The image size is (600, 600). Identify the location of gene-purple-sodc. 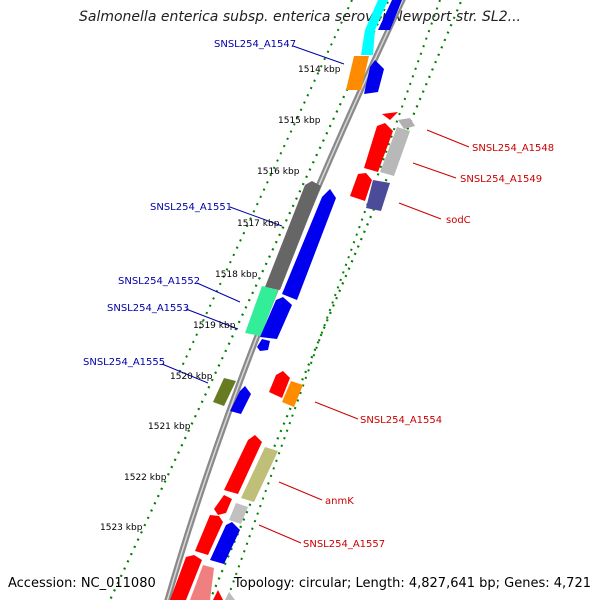
(378, 195).